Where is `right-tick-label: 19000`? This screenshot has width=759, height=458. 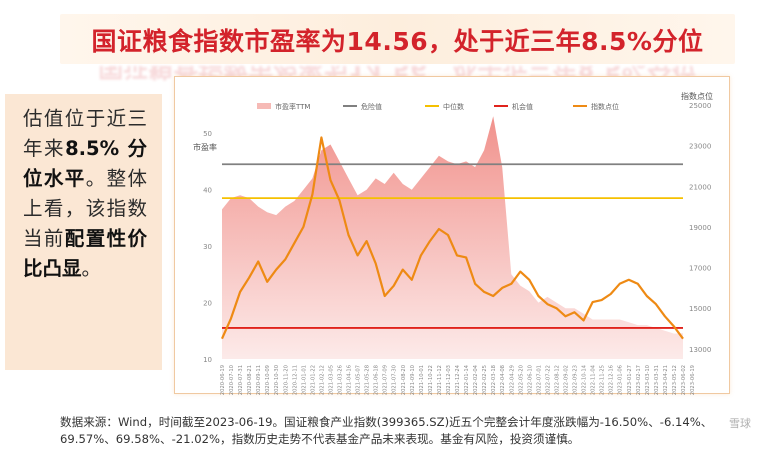 right-tick-label: 19000 is located at coordinates (700, 228).